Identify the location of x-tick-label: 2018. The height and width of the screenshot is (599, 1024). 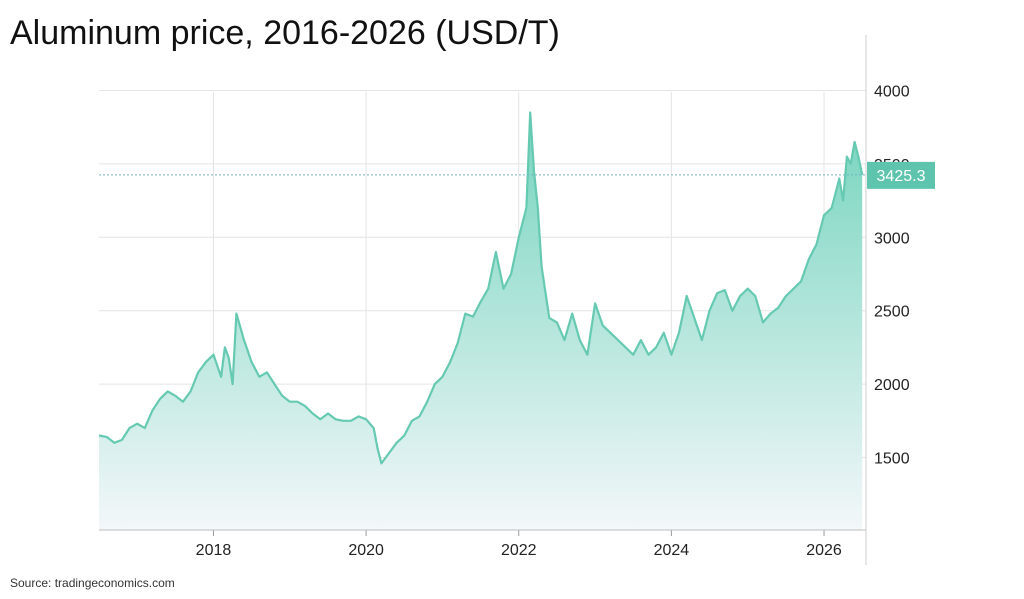
(214, 550).